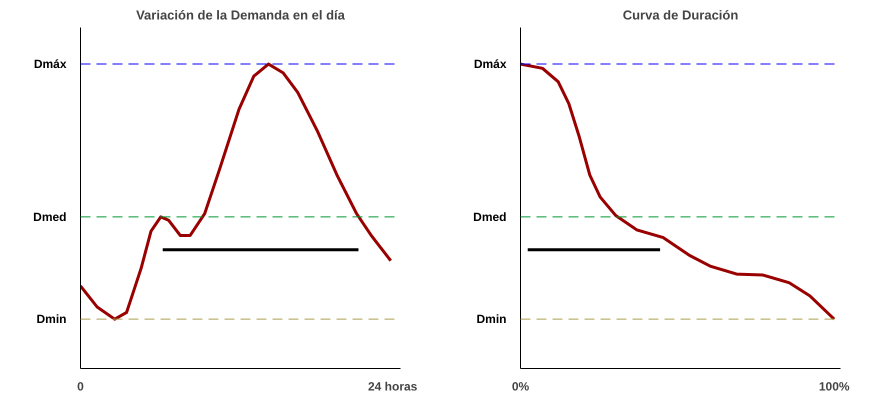 This screenshot has width=880, height=408. What do you see at coordinates (80, 387) in the screenshot?
I see `x-tick-label: 0` at bounding box center [80, 387].